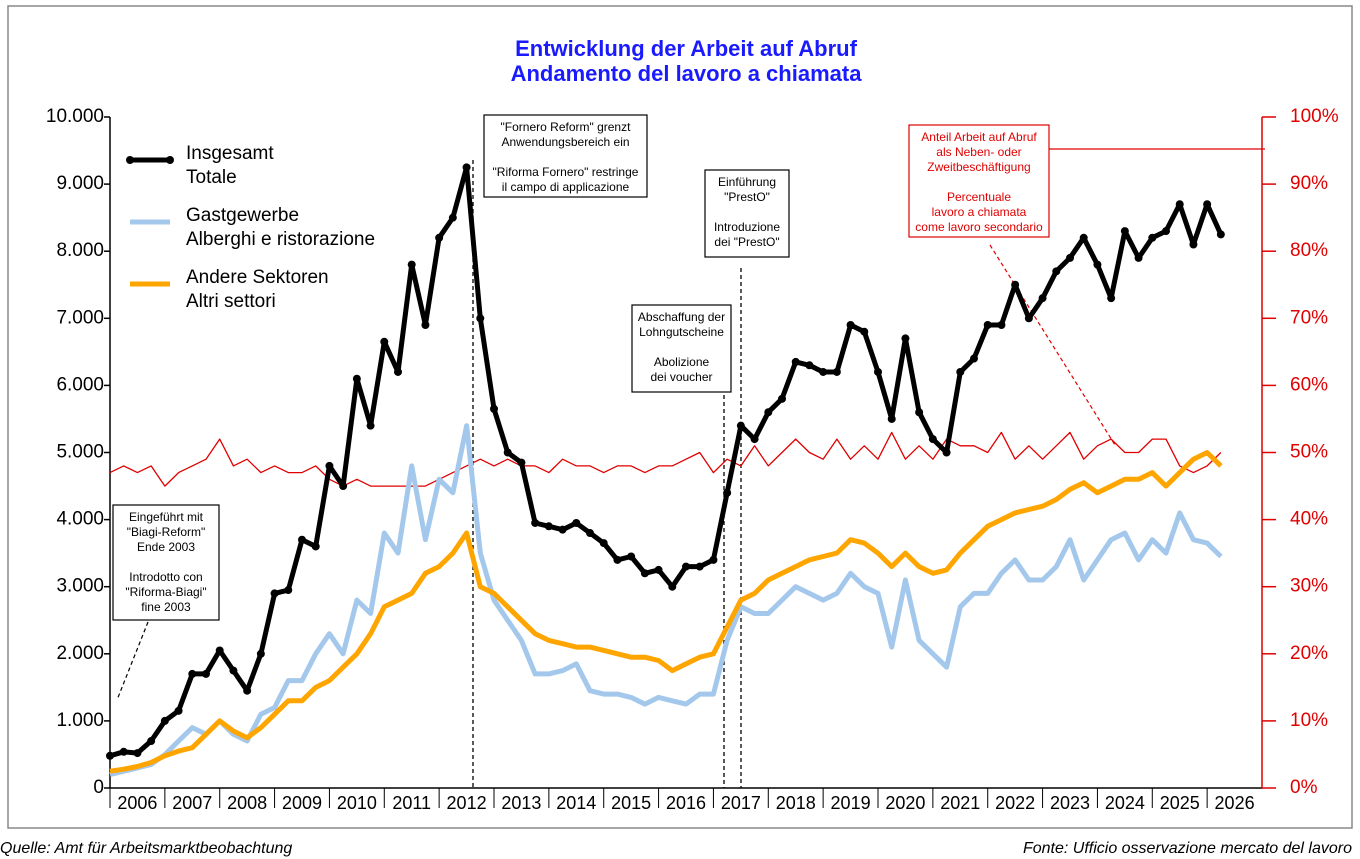 This screenshot has width=1360, height=859. Describe the element at coordinates (978, 152) in the screenshot. I see `annotation-text: als Neben- oder` at that location.